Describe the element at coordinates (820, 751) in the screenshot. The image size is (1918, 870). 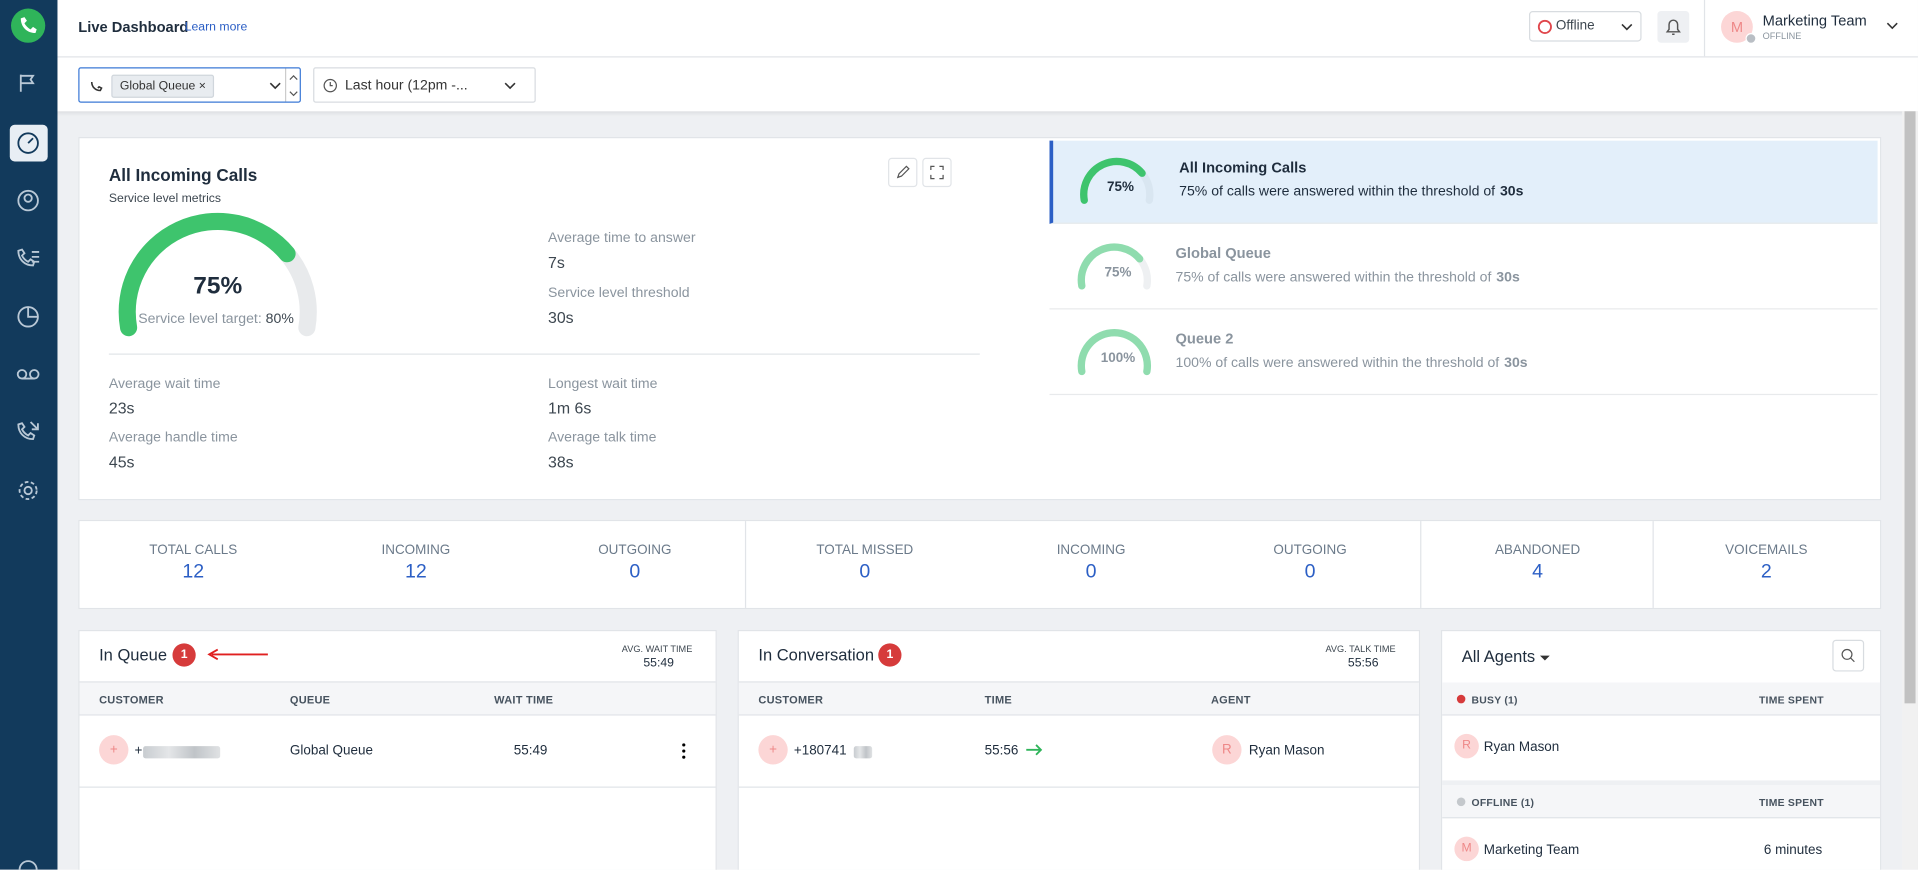
I see `customer: +180741` at that location.